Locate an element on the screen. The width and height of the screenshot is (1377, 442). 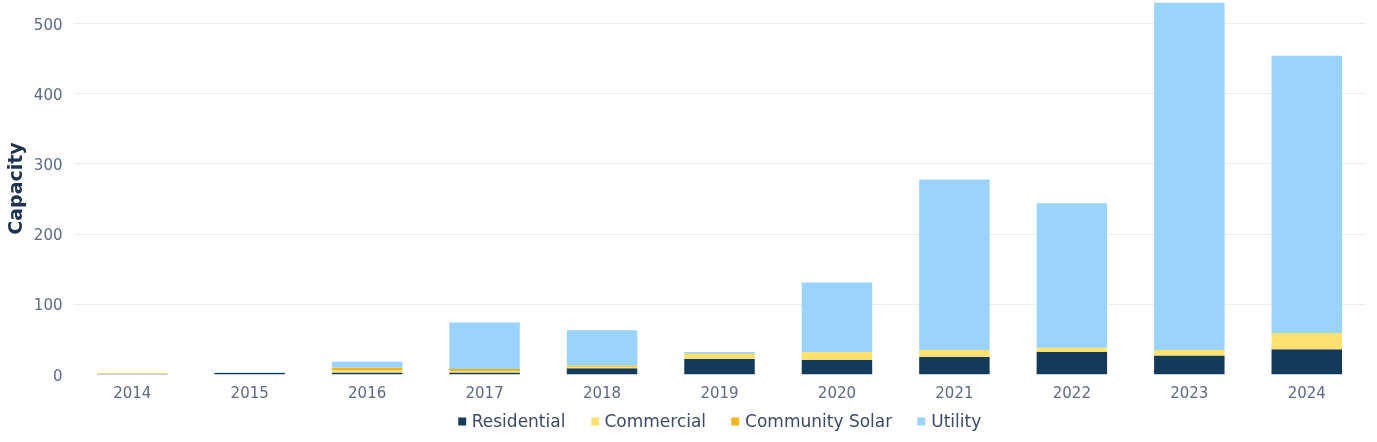
x-tick-label: 2019 is located at coordinates (719, 392).